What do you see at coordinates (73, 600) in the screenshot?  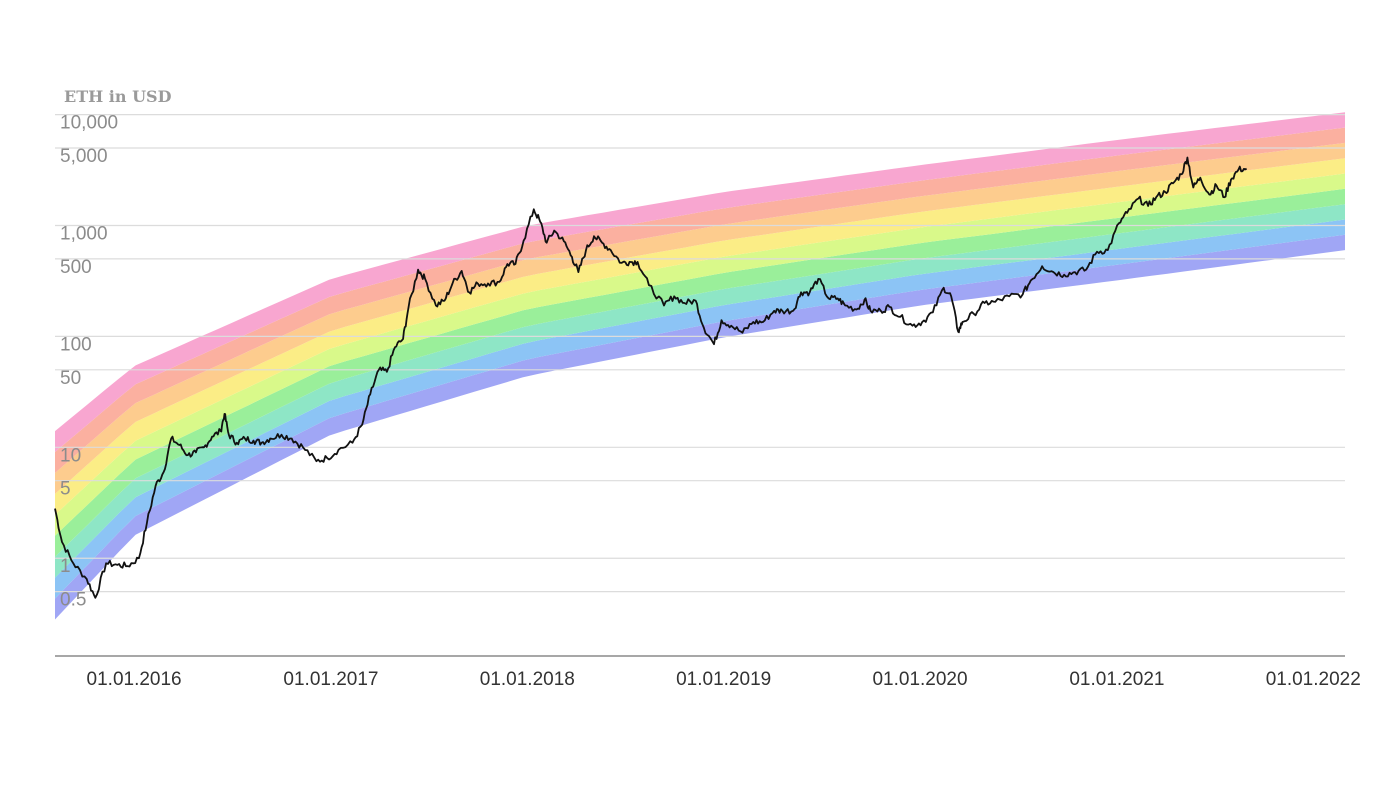 I see `y-tick-label: 0.5` at bounding box center [73, 600].